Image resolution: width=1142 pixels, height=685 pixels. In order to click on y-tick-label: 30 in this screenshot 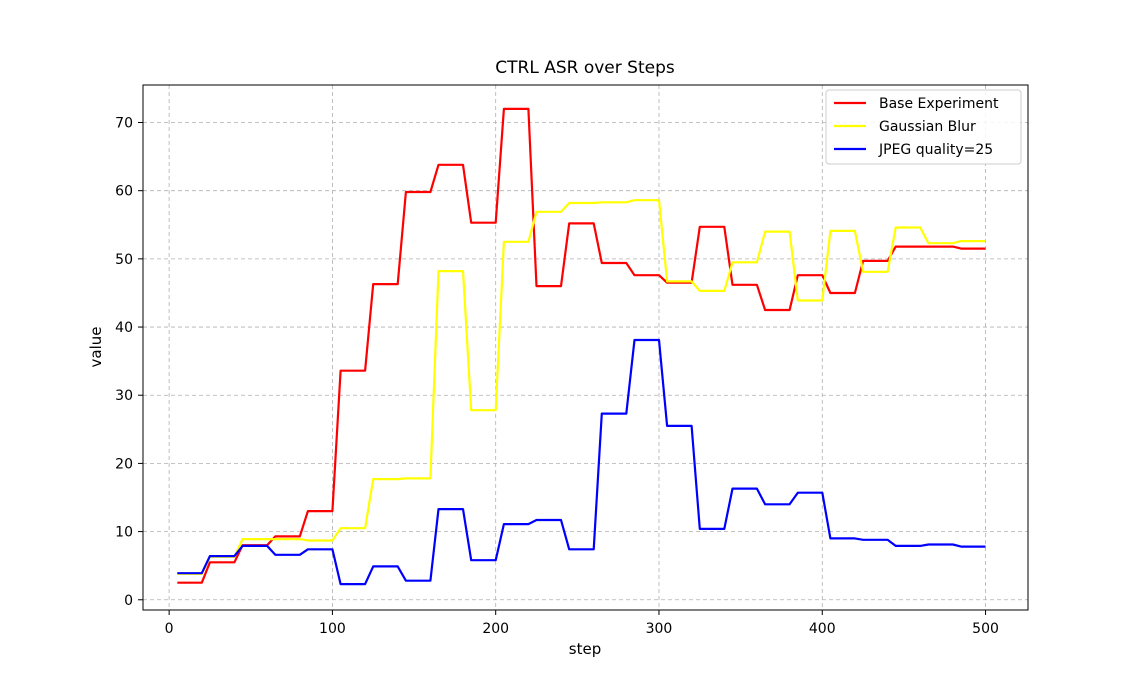, I will do `click(124, 396)`.